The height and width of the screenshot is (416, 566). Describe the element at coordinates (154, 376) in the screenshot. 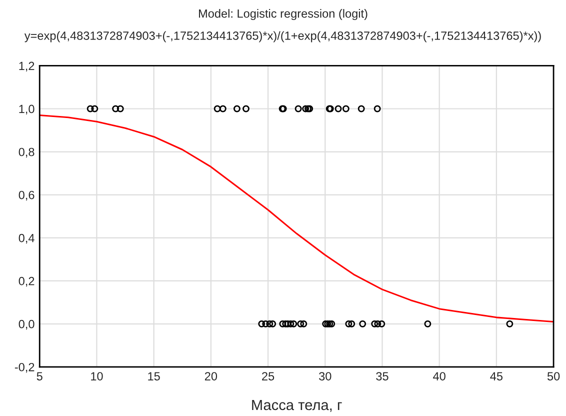

I see `x-tick-label: 15` at that location.